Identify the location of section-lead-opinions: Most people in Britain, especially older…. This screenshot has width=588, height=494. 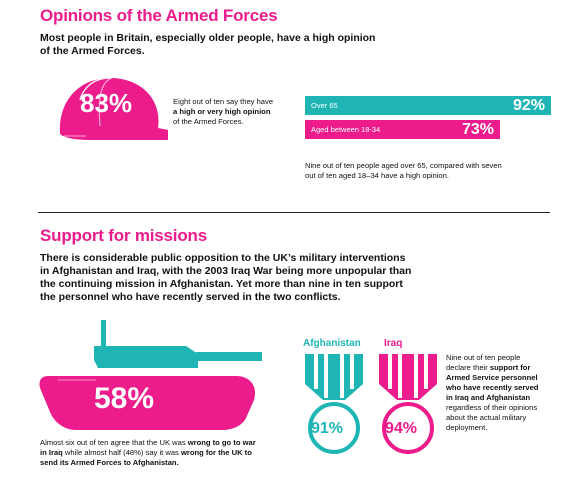
(207, 45).